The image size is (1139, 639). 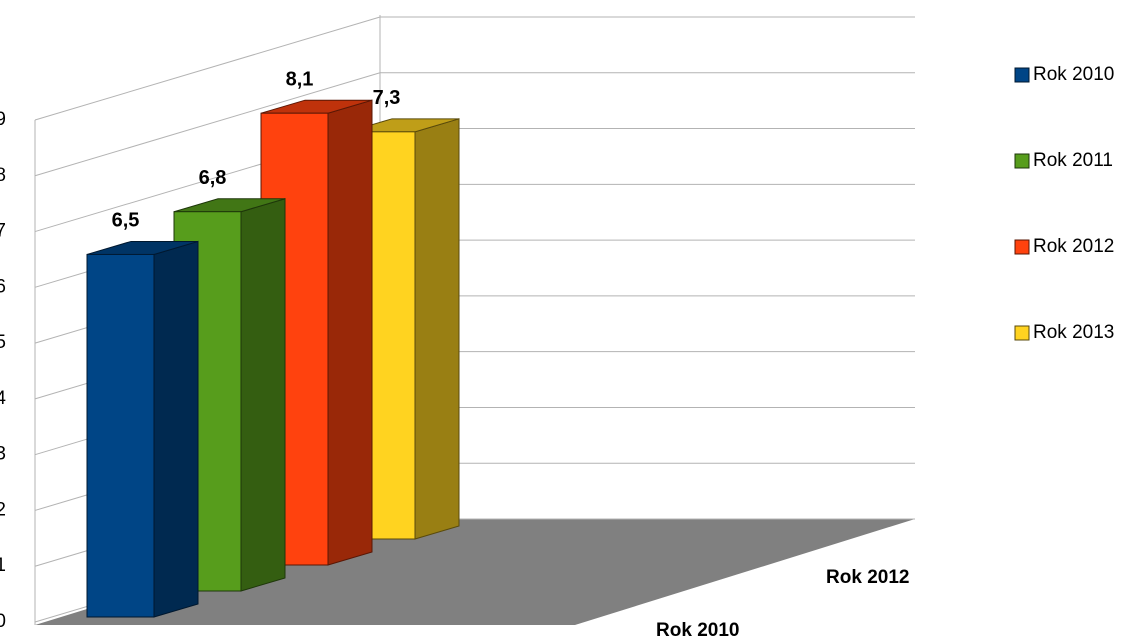 I want to click on depth-label: Rok 2010, so click(x=697, y=629).